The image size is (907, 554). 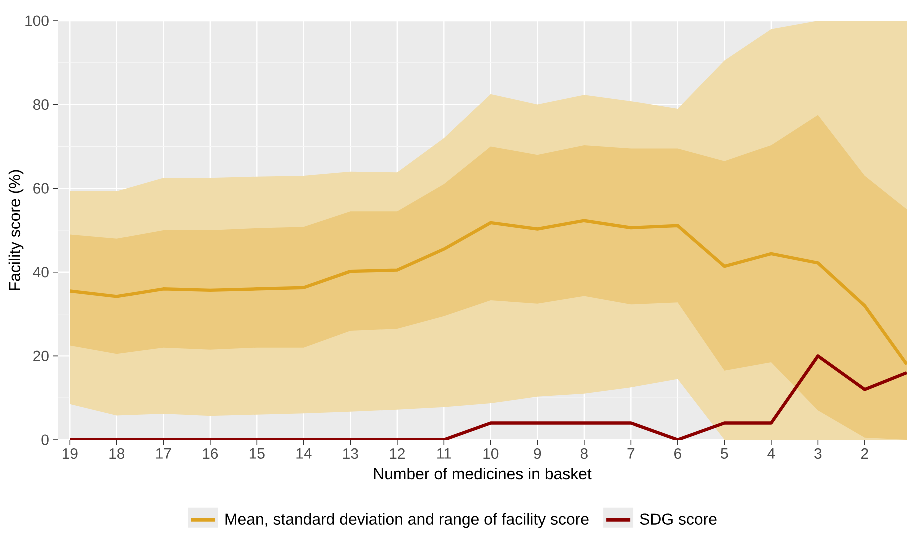 What do you see at coordinates (45, 440) in the screenshot?
I see `y-tick-label: 0` at bounding box center [45, 440].